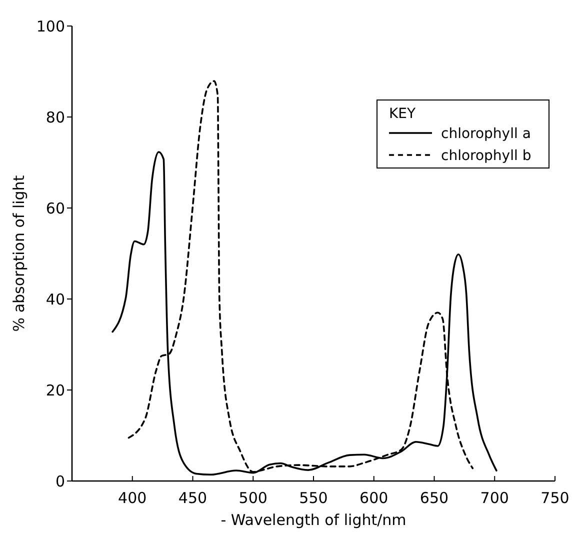 The width and height of the screenshot is (579, 537). Describe the element at coordinates (434, 498) in the screenshot. I see `x-tick-label: 650` at that location.